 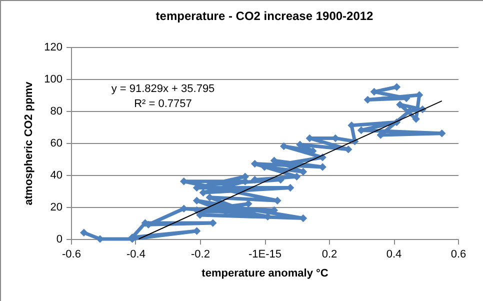 What do you see at coordinates (394, 254) in the screenshot?
I see `x-tick-label: 0.4` at bounding box center [394, 254].